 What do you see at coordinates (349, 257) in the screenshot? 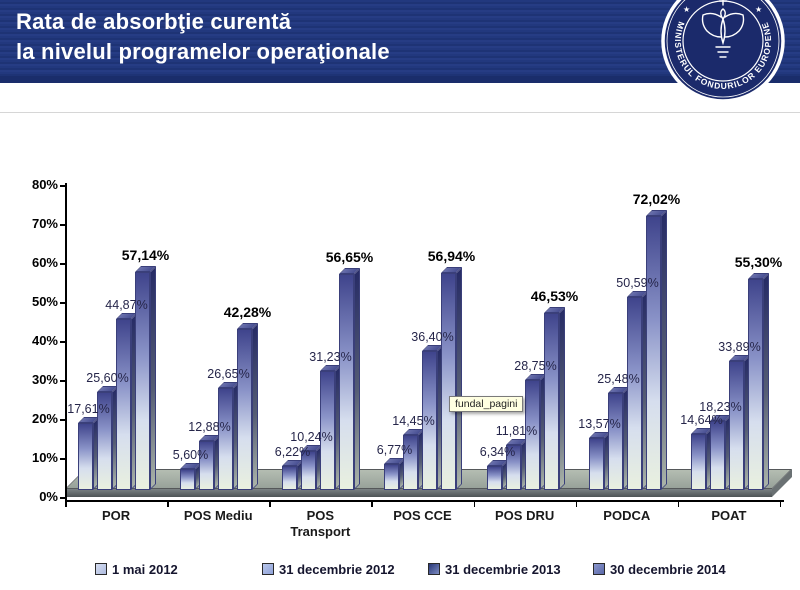
I see `bar-value-label: 56,65%` at bounding box center [349, 257].